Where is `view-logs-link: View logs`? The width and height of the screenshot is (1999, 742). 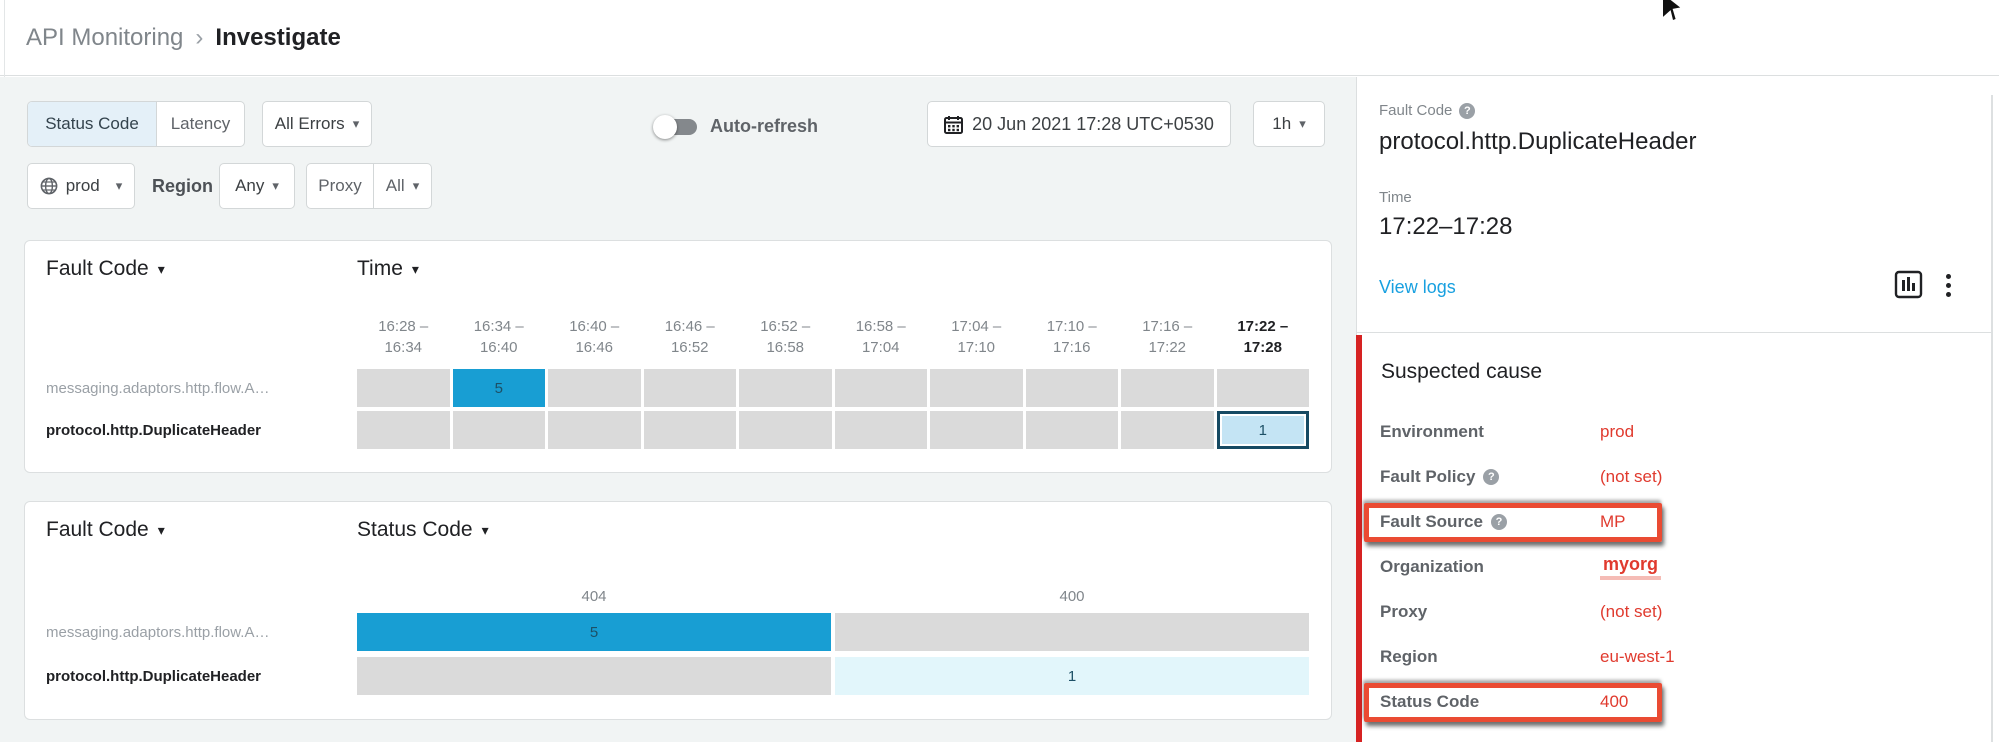 view-logs-link: View logs is located at coordinates (1417, 287).